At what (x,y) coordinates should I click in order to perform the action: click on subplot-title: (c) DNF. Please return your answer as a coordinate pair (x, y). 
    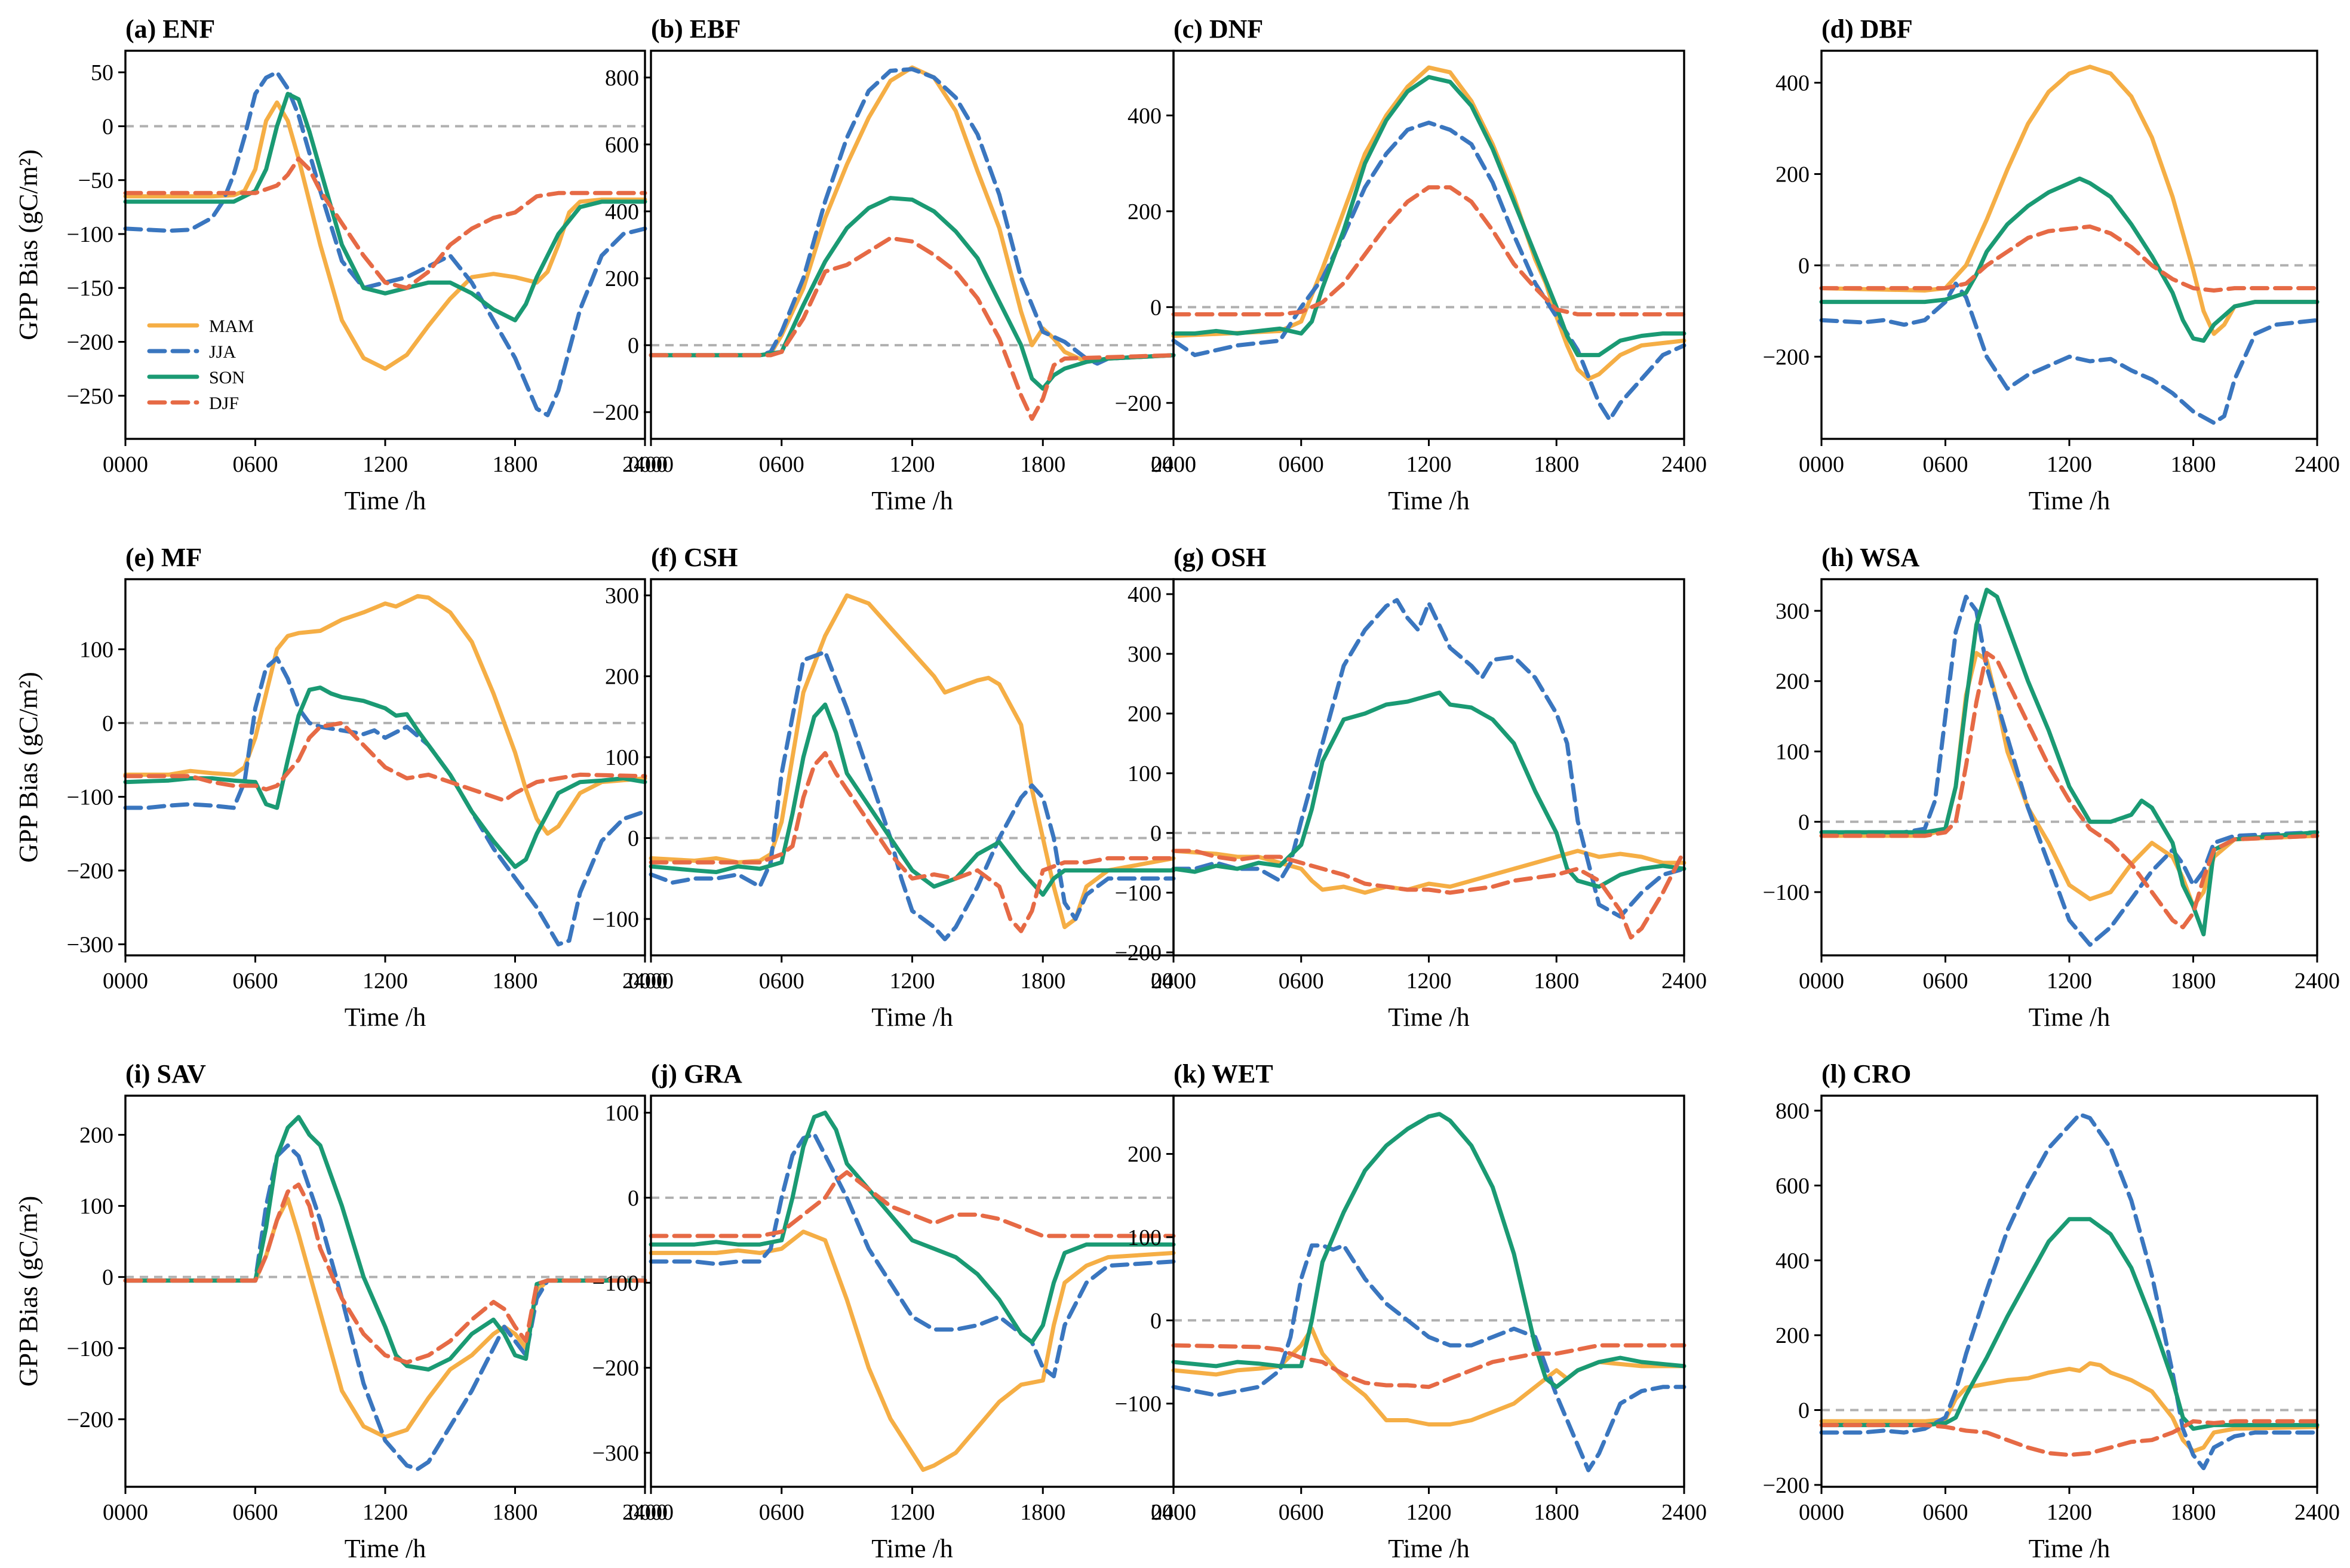
    Looking at the image, I should click on (1218, 29).